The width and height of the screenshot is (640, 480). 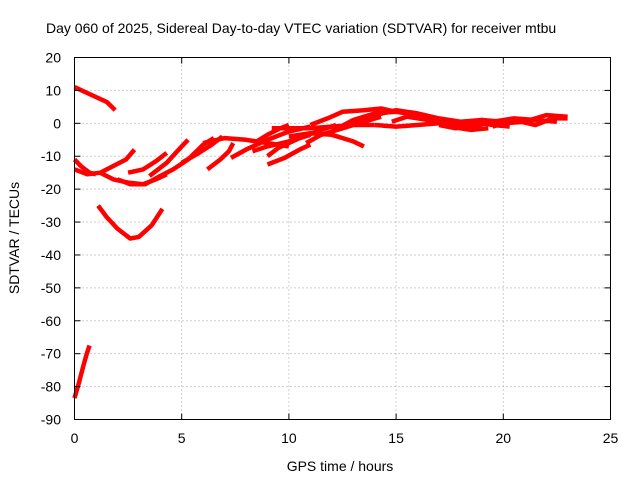 I want to click on x-tick-label: 5, so click(x=182, y=438).